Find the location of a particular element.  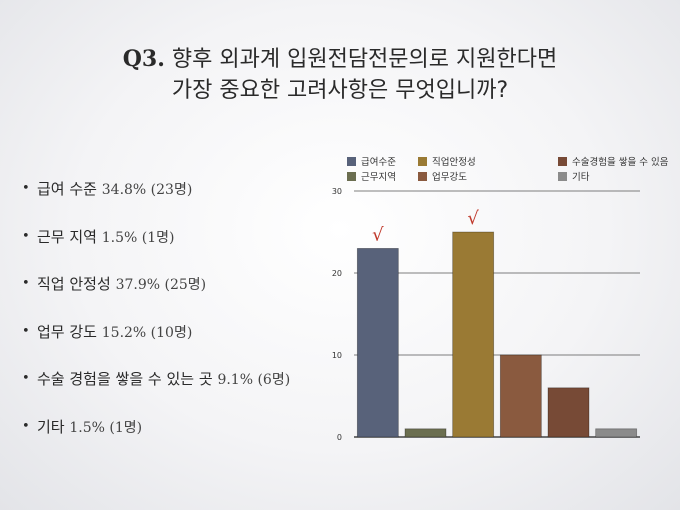

answer-label: 기타 is located at coordinates (51, 426).